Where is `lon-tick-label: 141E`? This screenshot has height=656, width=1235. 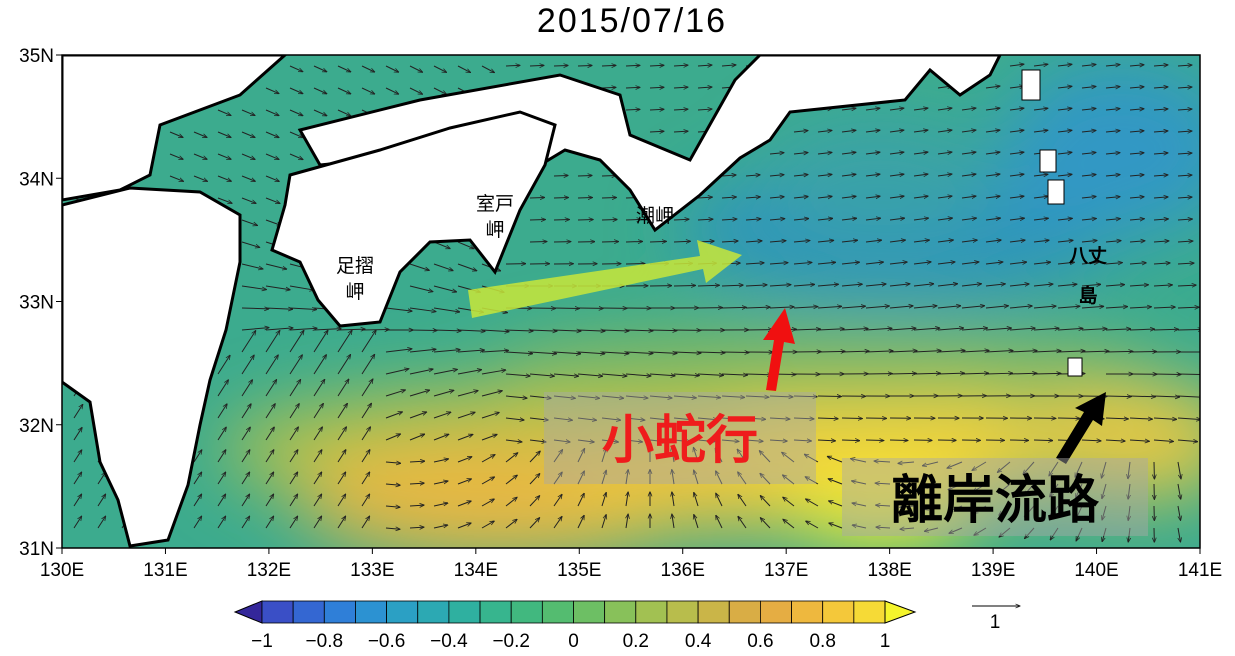 lon-tick-label: 141E is located at coordinates (1200, 570).